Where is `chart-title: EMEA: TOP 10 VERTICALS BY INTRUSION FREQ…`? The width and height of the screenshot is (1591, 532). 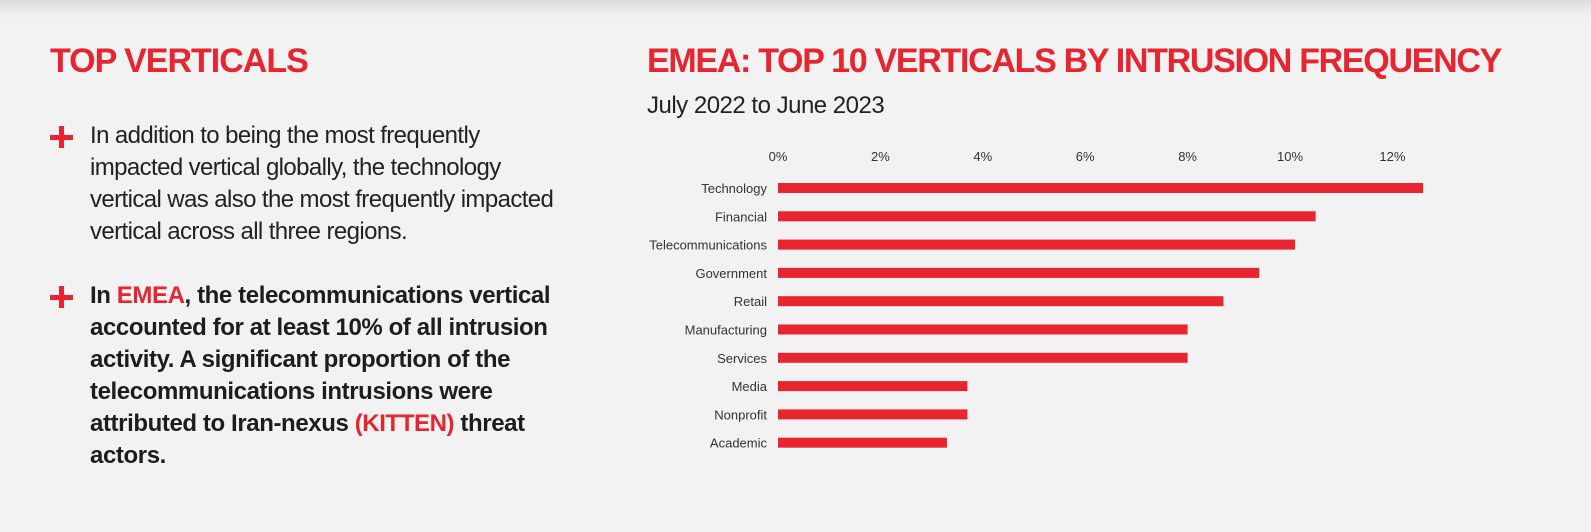 chart-title: EMEA: TOP 10 VERTICALS BY INTRUSION FREQ… is located at coordinates (1074, 61).